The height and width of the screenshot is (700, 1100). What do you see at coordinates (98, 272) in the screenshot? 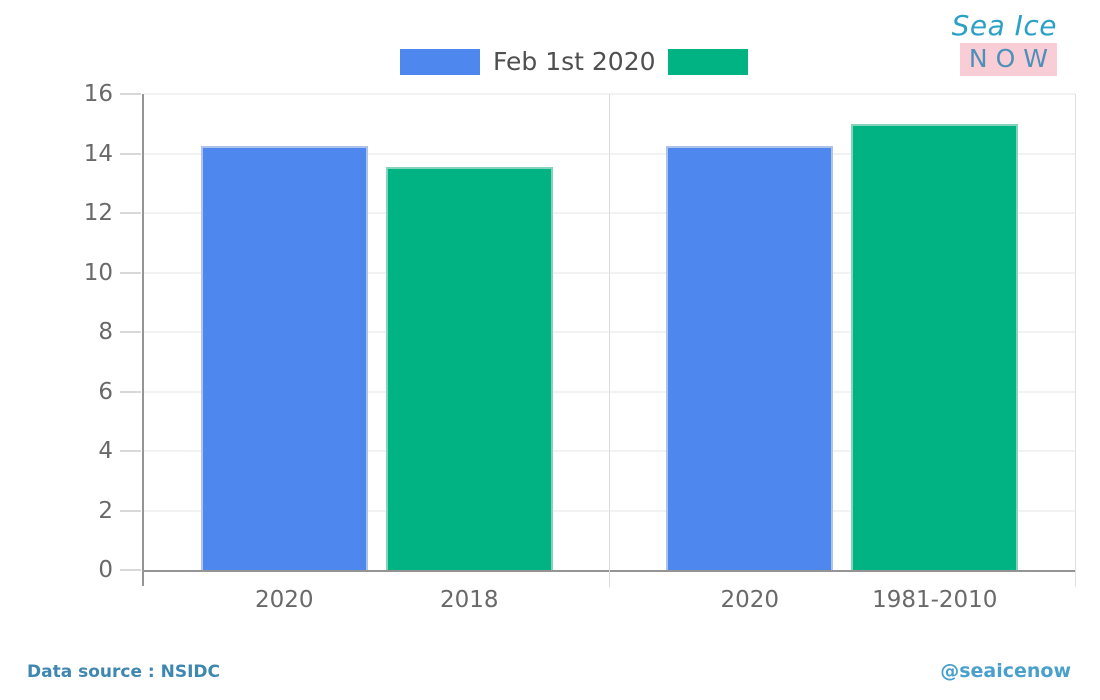
I see `y-tick-label: 10` at bounding box center [98, 272].